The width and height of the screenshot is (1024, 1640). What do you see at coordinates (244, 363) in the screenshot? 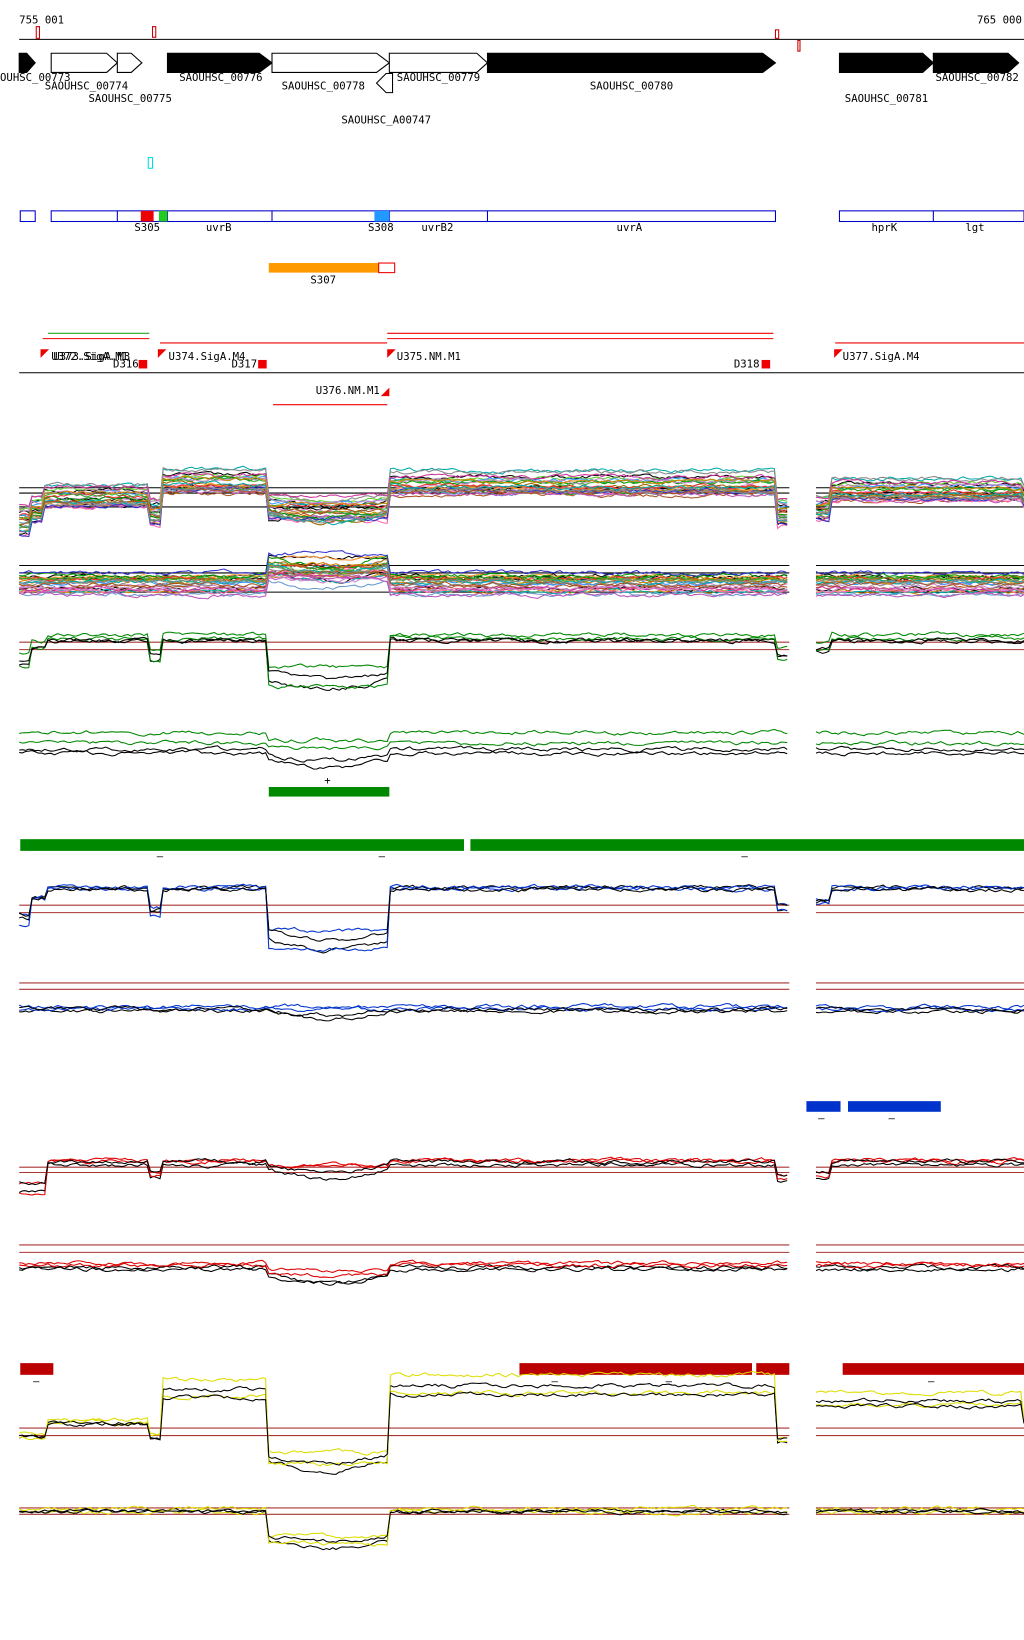
I see `transcript-label: D317` at bounding box center [244, 363].